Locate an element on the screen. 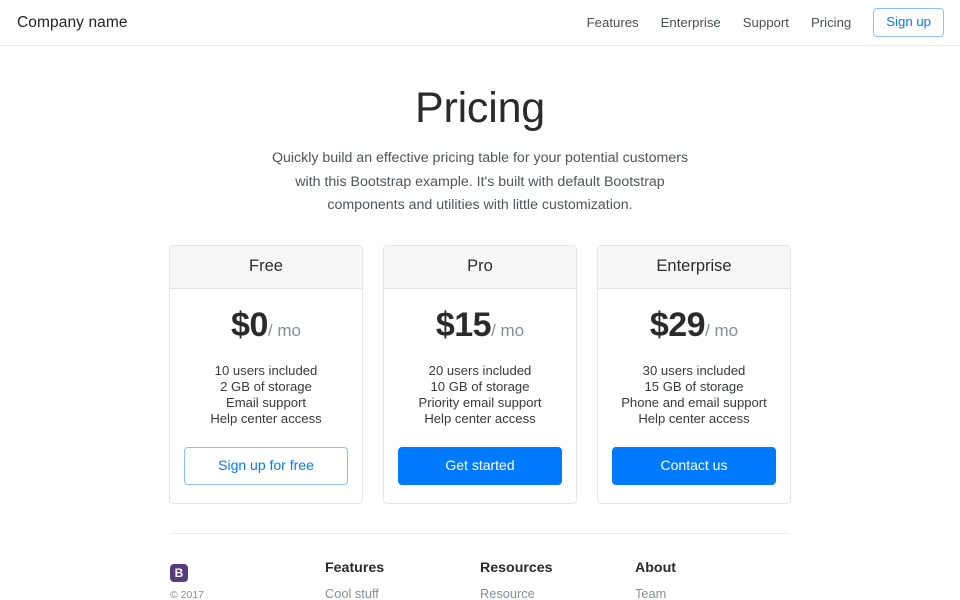 This screenshot has height=600, width=960. feature-item: 30 users included is located at coordinates (694, 370).